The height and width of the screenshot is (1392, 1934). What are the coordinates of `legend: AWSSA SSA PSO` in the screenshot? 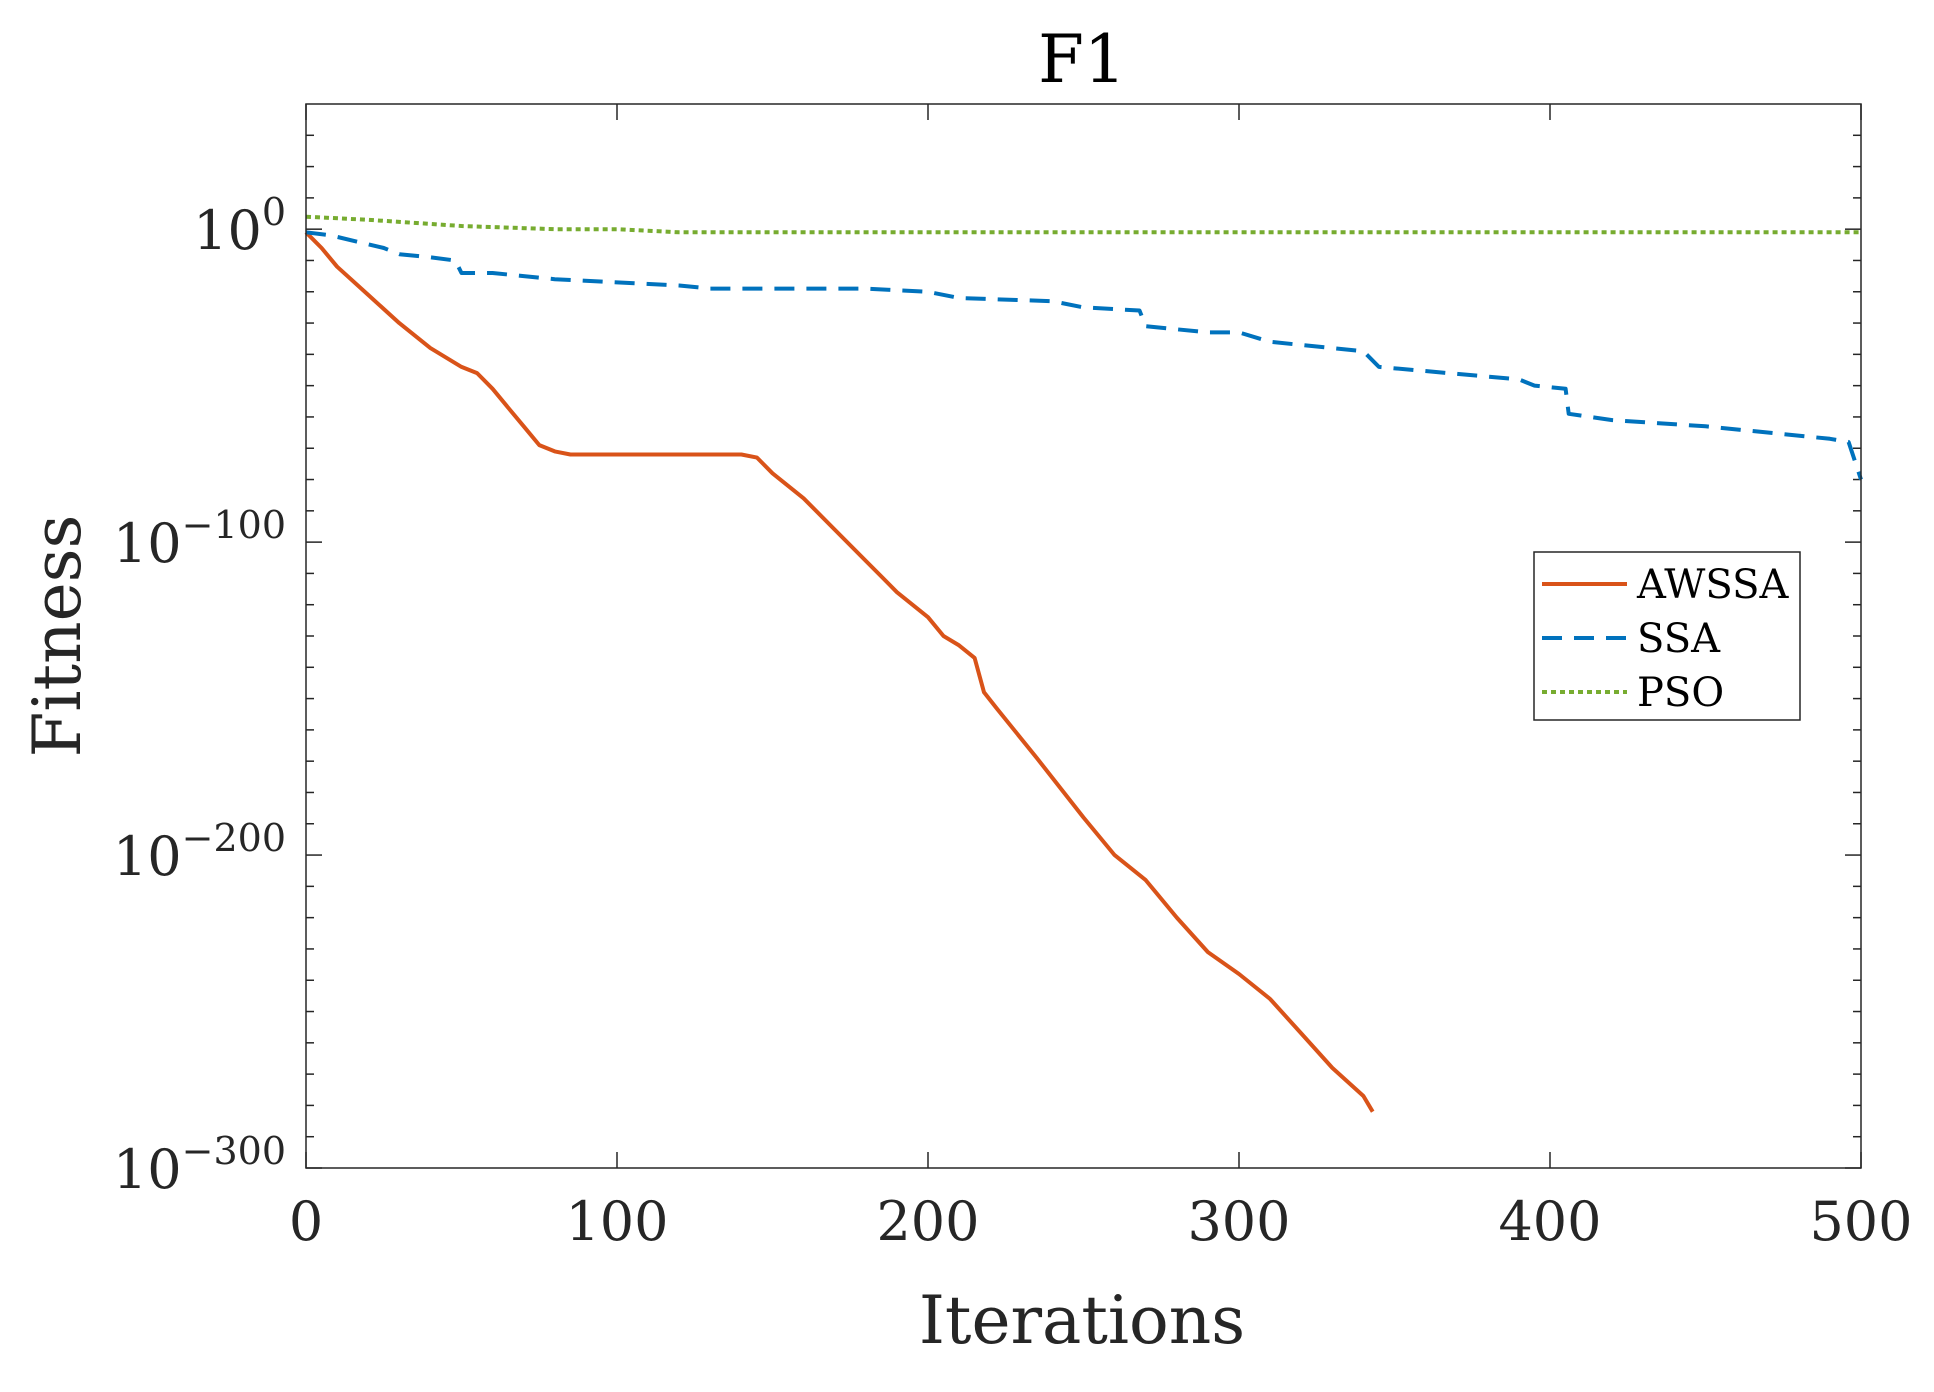 It's located at (1667, 636).